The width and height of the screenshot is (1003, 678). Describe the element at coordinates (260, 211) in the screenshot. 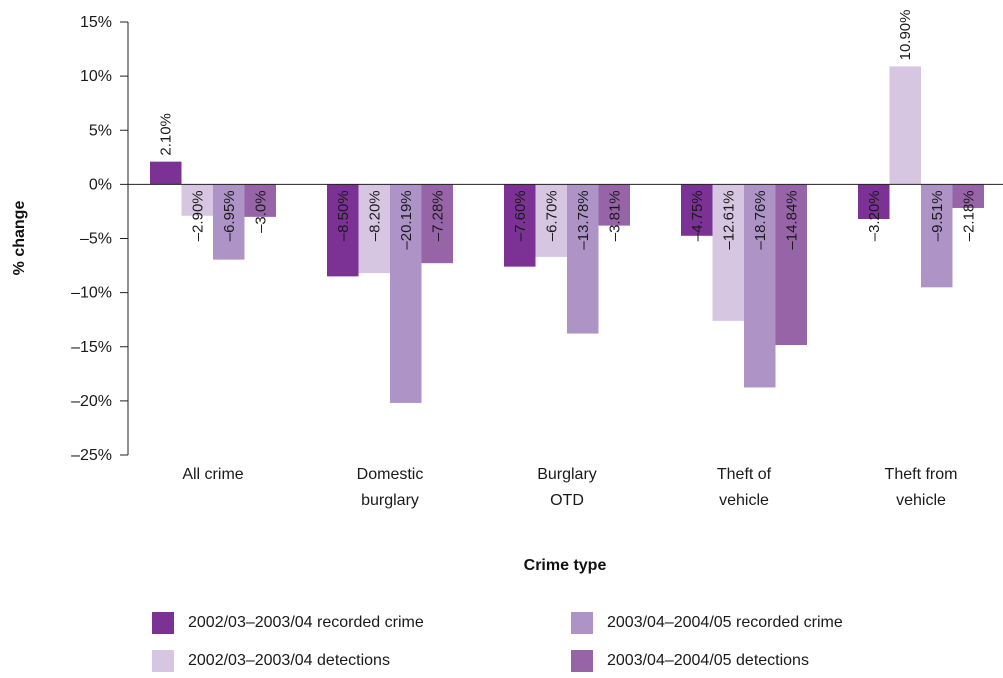

I see `data-label: –3.0%` at that location.